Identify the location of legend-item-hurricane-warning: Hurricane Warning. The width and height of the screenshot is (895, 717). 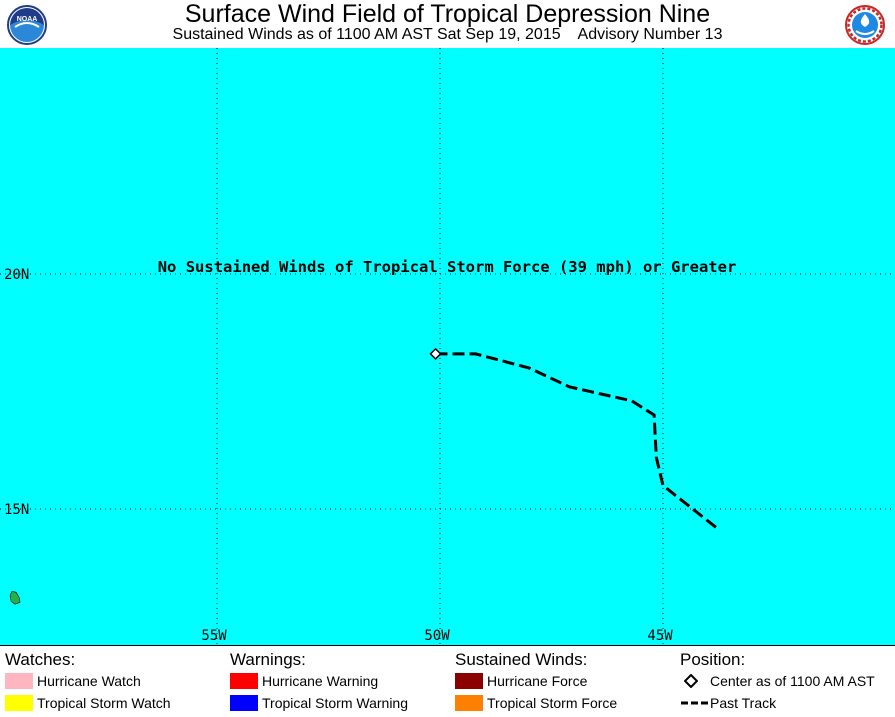
(337, 681).